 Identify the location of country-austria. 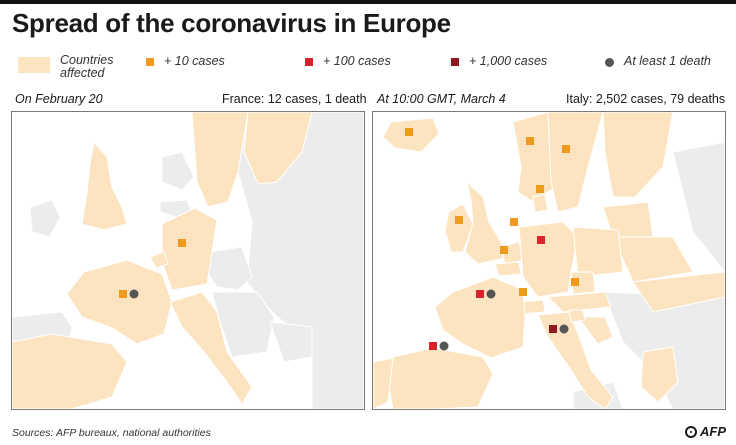
(579, 302).